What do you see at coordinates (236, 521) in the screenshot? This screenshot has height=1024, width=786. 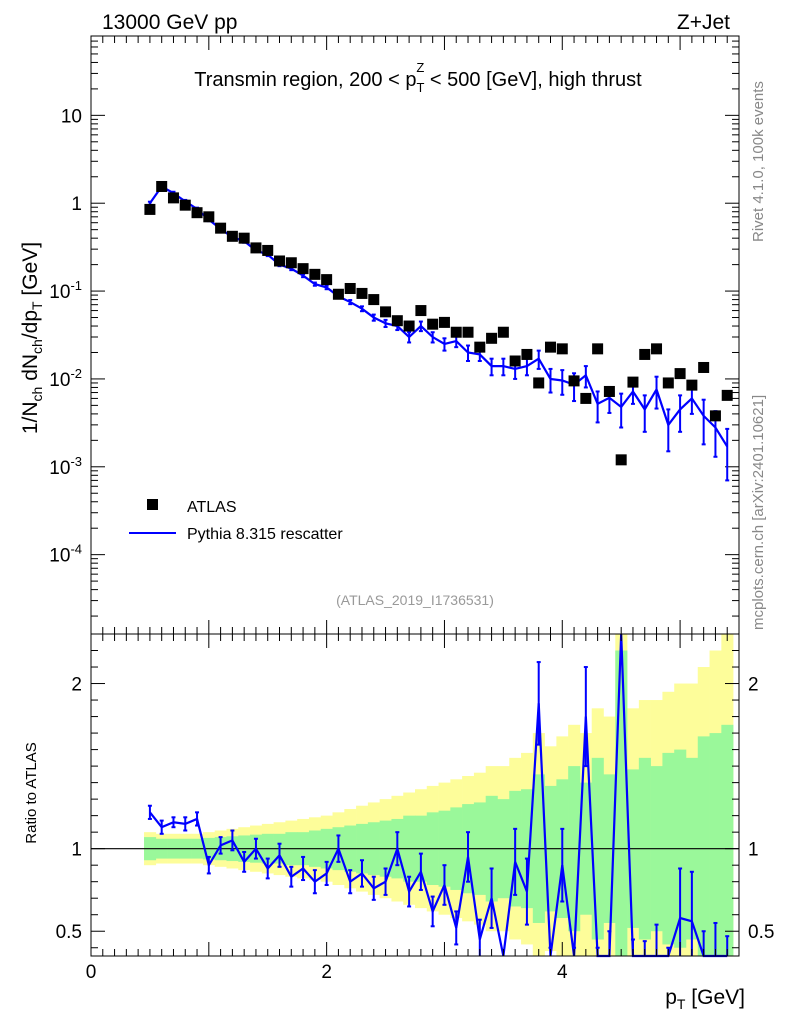 I see `legend: ATLAS Pythia 8.315 rescatter` at bounding box center [236, 521].